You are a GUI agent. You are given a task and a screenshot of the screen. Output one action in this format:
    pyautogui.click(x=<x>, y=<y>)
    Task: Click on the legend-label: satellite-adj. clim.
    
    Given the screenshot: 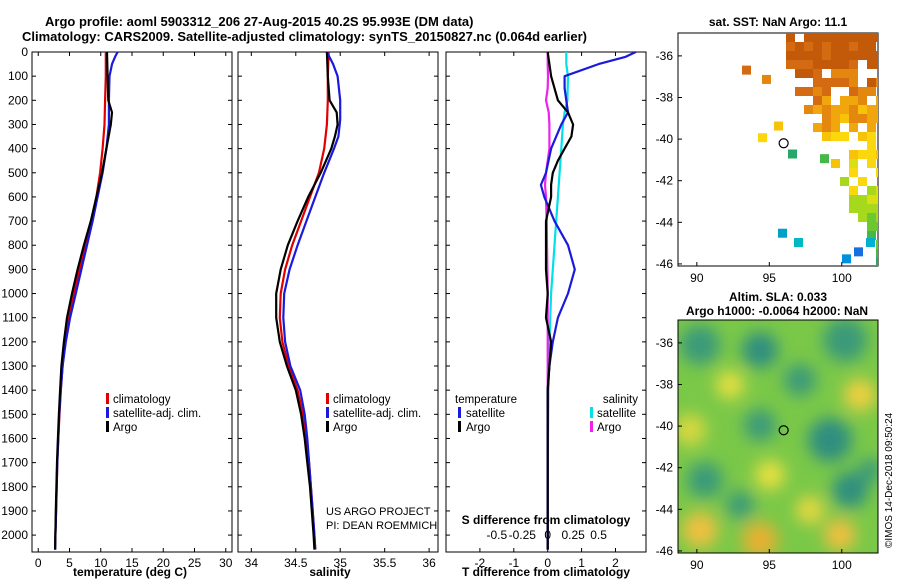 What is the action you would take?
    pyautogui.click(x=377, y=414)
    